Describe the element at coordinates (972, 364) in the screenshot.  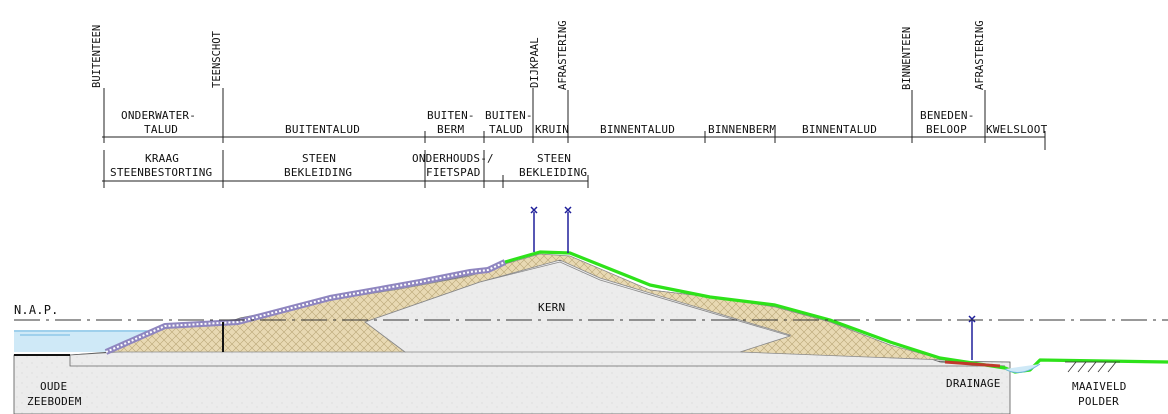
I see `drainage` at that location.